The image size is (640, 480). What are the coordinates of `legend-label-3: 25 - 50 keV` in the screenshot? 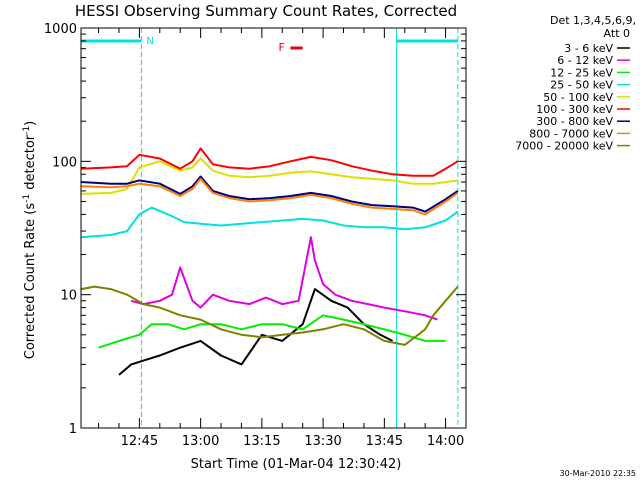 It's located at (581, 85).